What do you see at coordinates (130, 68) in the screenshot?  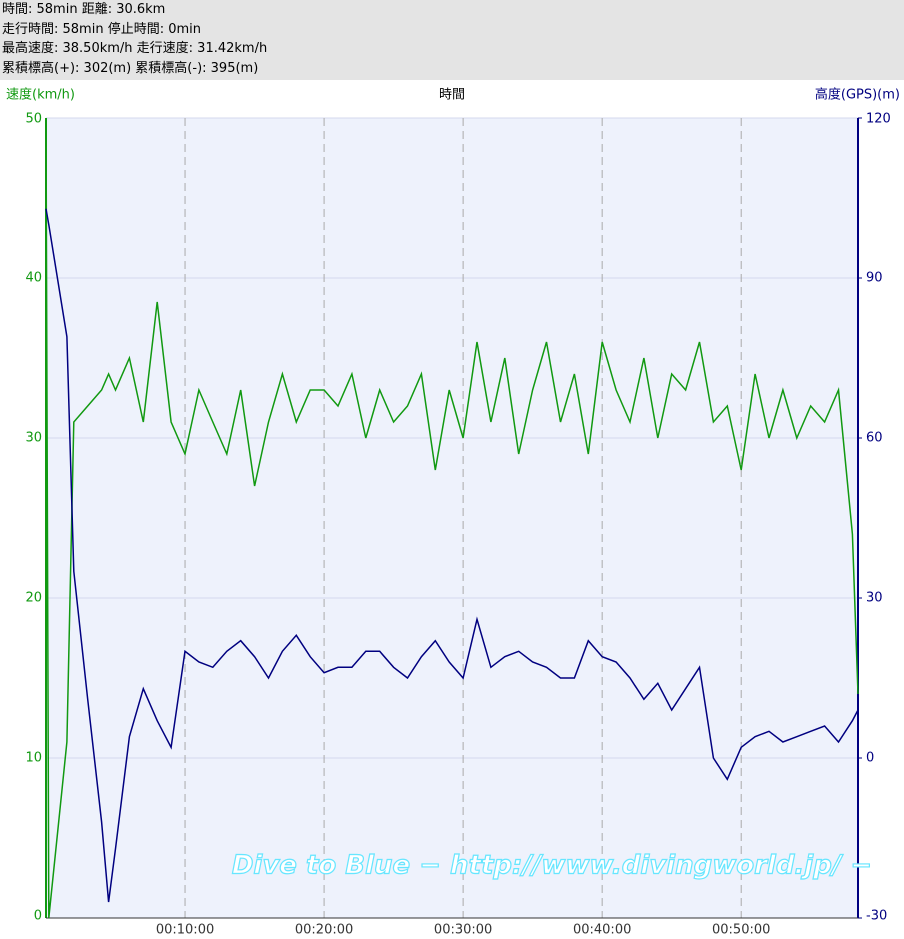 I see `stat-line: 累積標高(+): 302(m) 累積標高(-): 395(m)` at bounding box center [130, 68].